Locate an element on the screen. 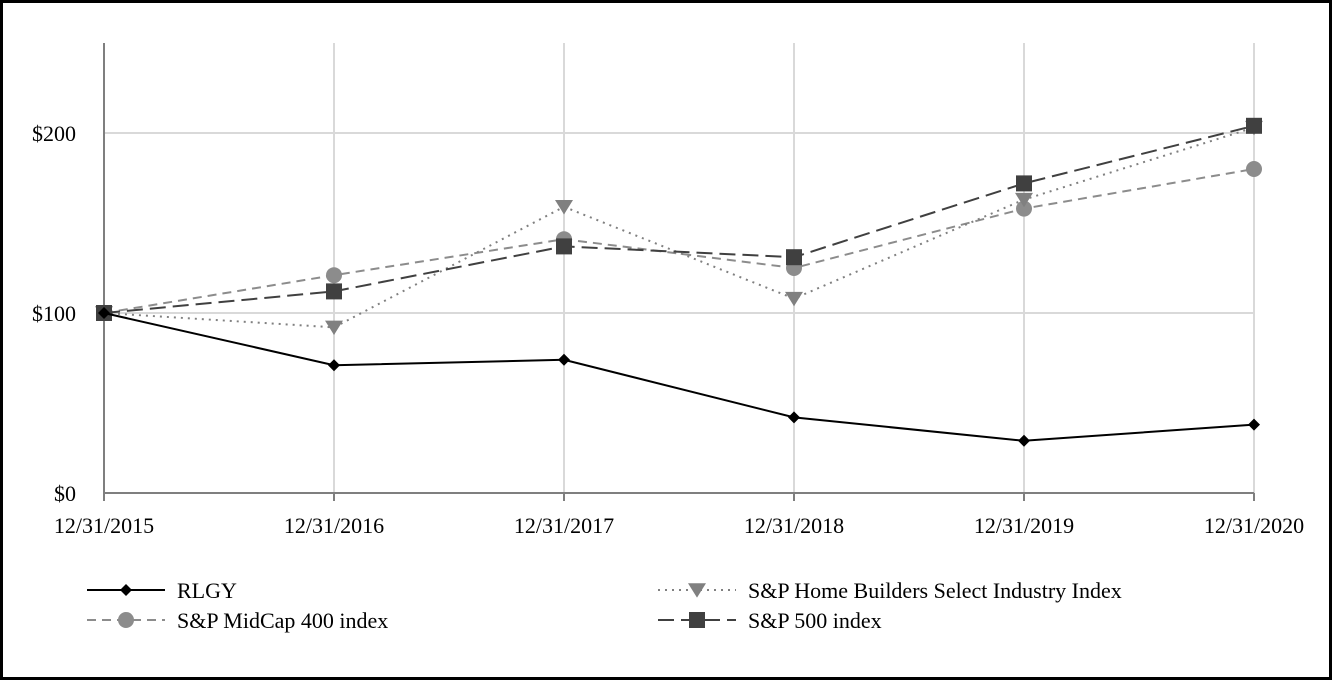 The width and height of the screenshot is (1332, 683). legend-label: RLGY is located at coordinates (207, 590).